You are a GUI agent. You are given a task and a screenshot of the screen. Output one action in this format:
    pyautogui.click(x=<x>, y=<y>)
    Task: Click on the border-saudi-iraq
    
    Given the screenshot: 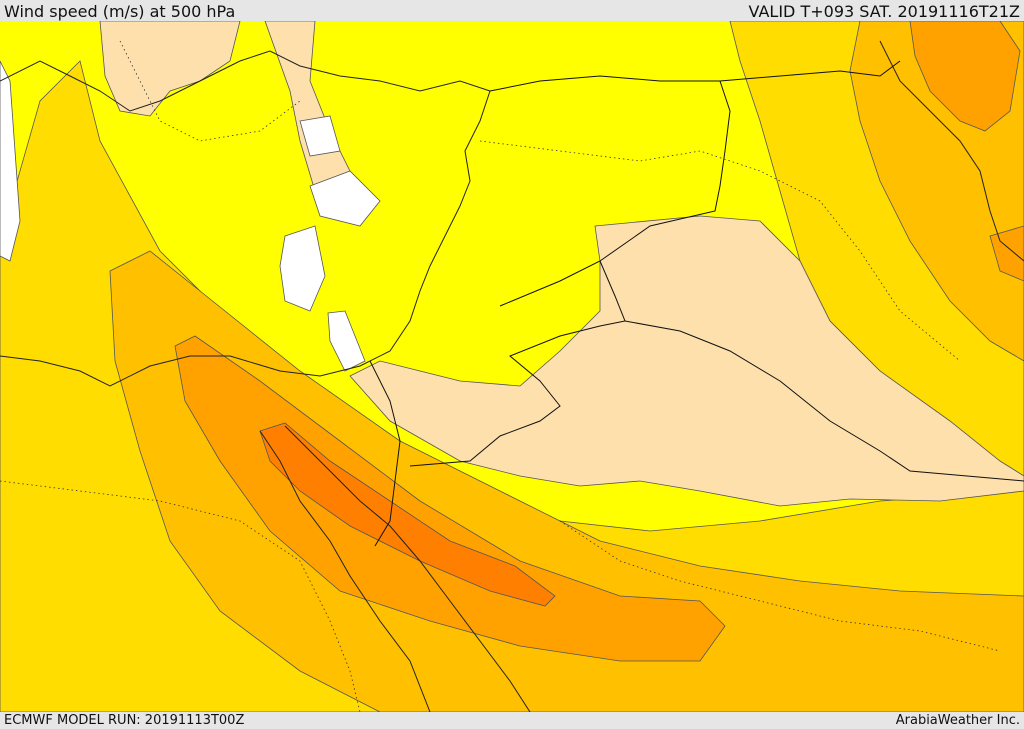 What is the action you would take?
    pyautogui.click(x=824, y=401)
    